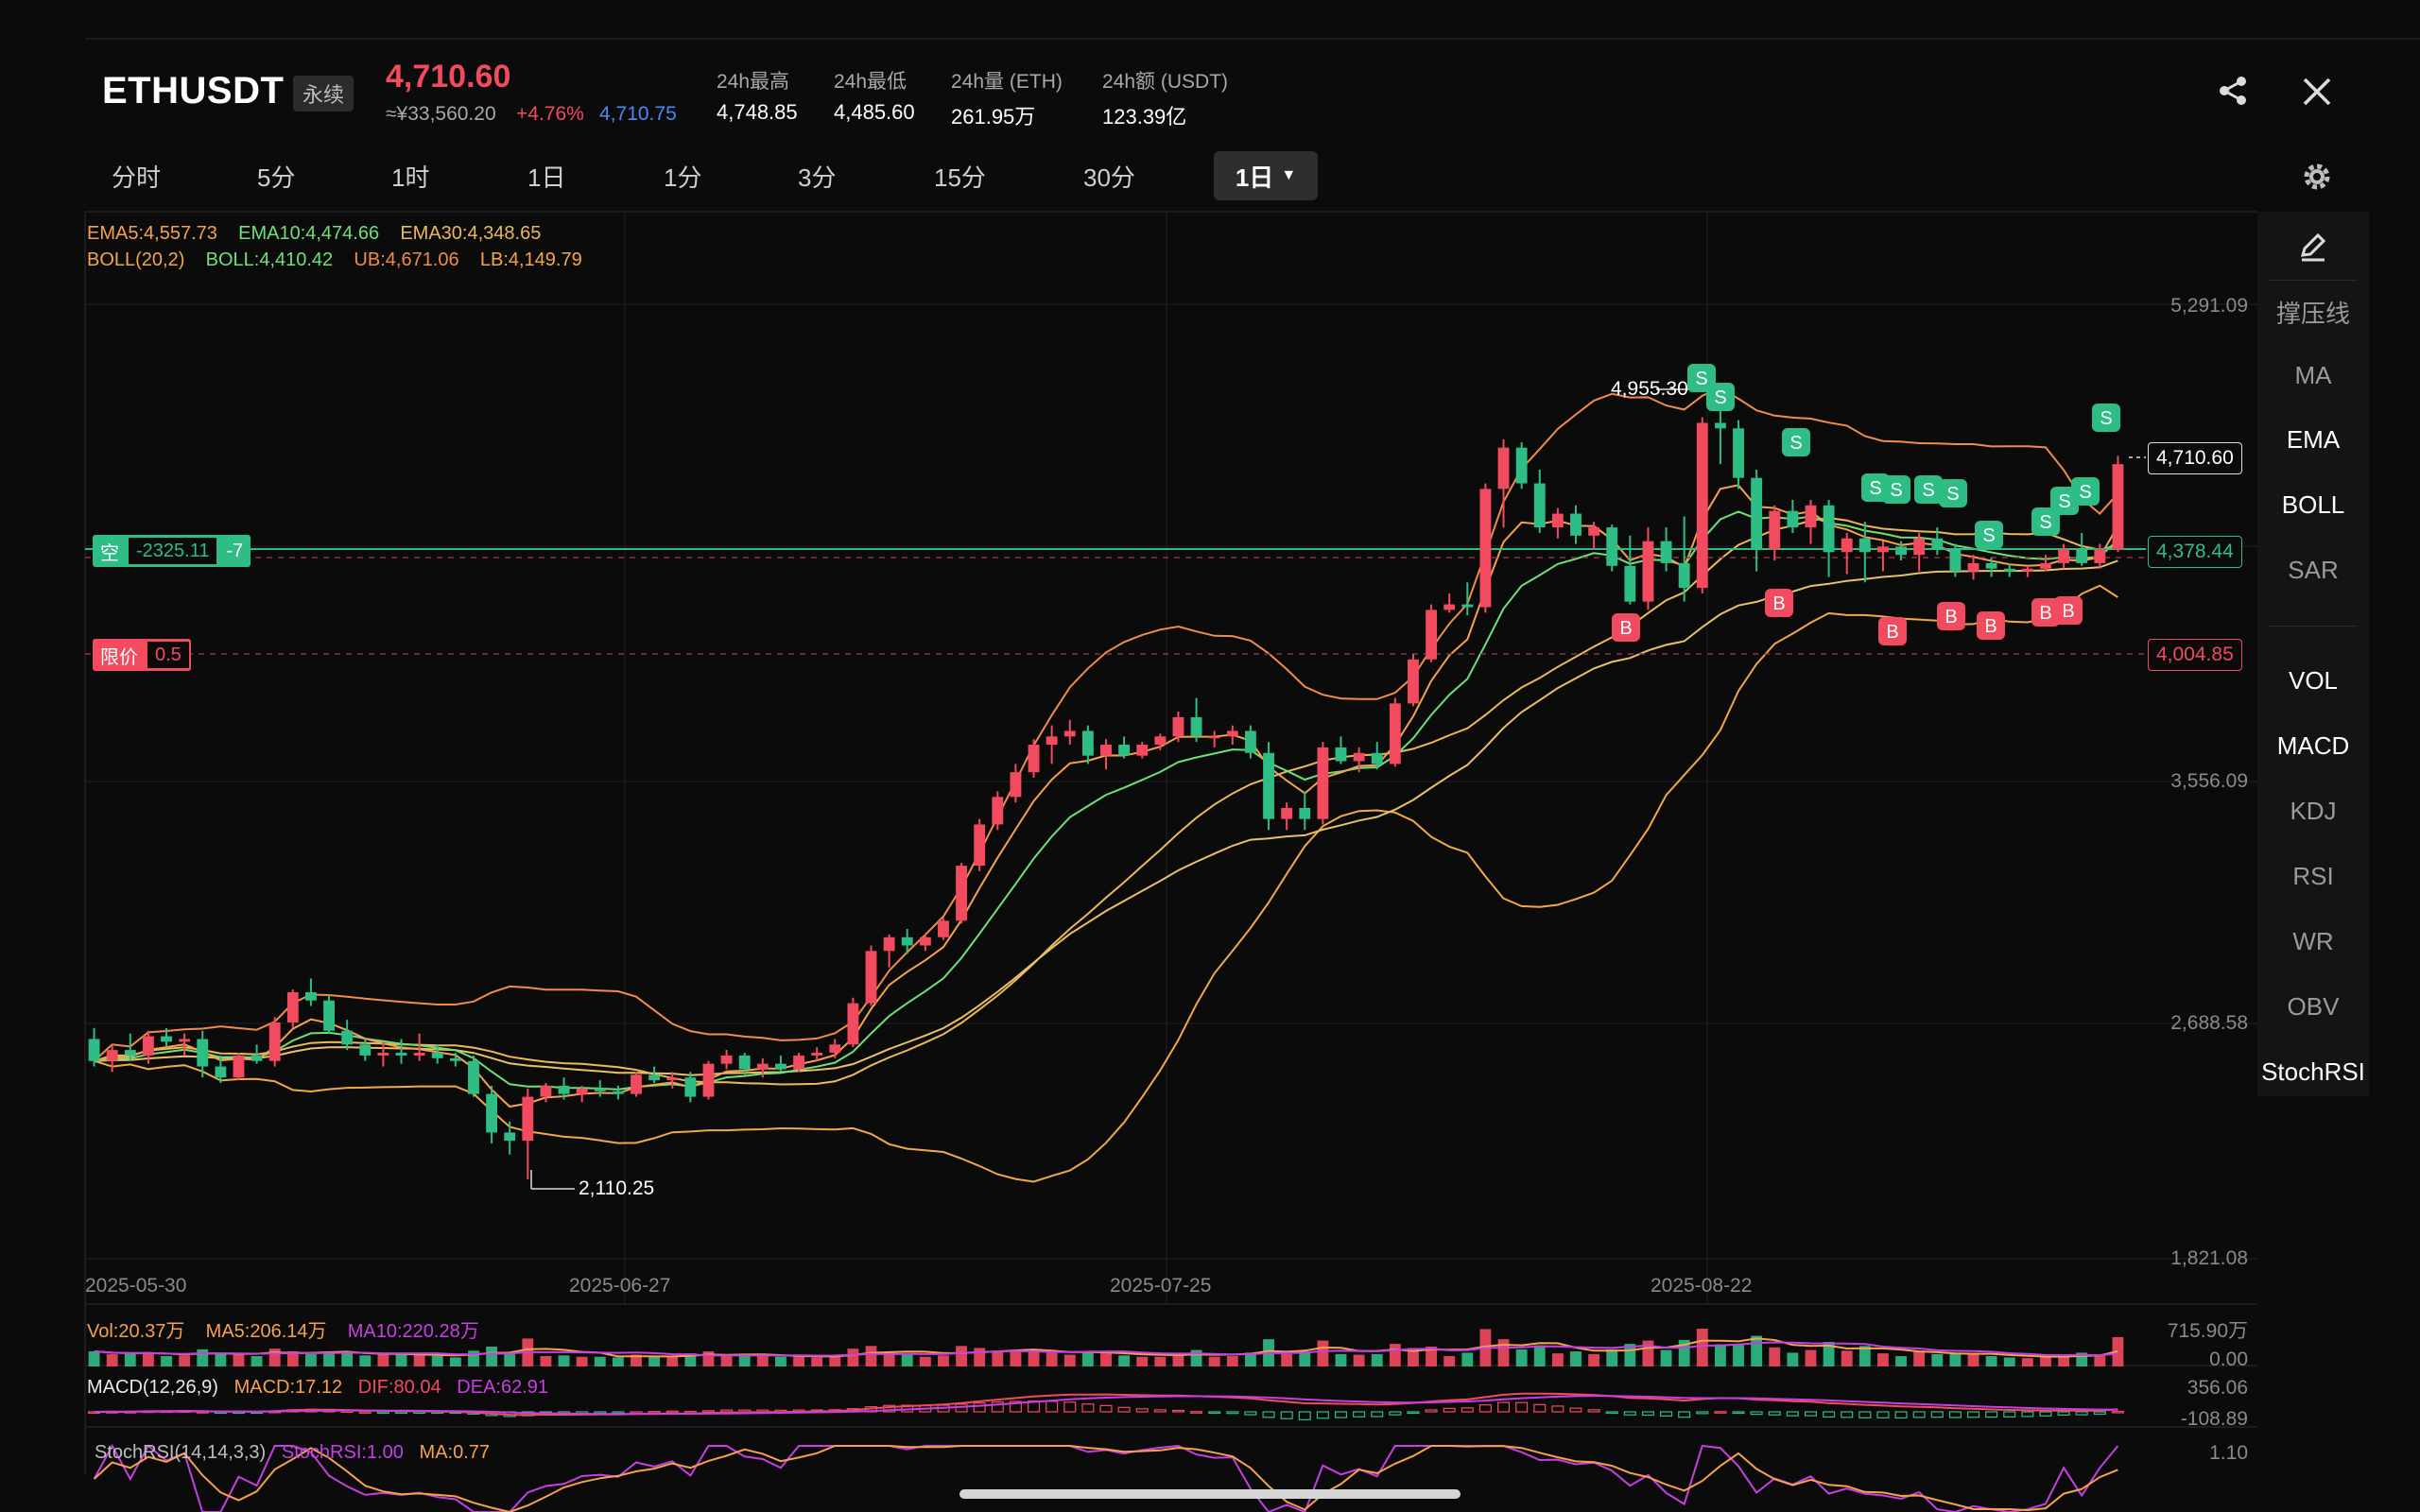 This screenshot has height=1512, width=2420. What do you see at coordinates (817, 177) in the screenshot?
I see `tab-timeframe: 3分` at bounding box center [817, 177].